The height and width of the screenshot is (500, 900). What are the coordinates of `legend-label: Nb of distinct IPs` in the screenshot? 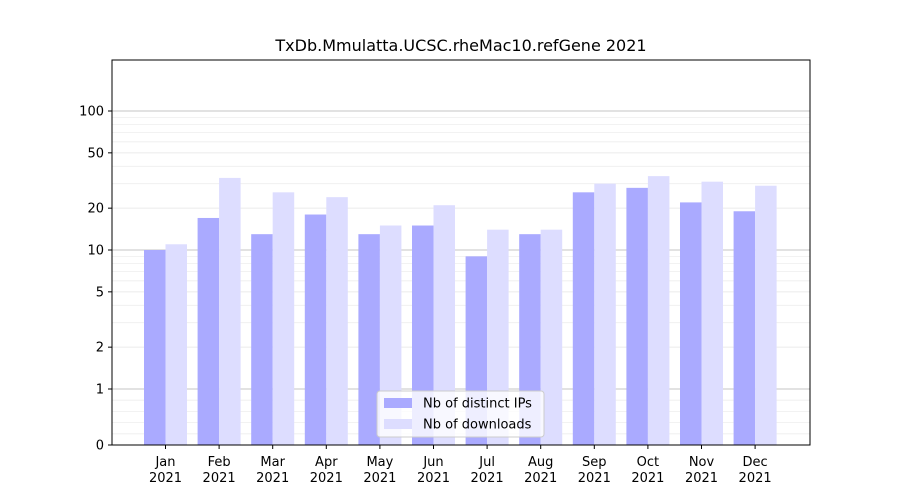 It's located at (477, 404).